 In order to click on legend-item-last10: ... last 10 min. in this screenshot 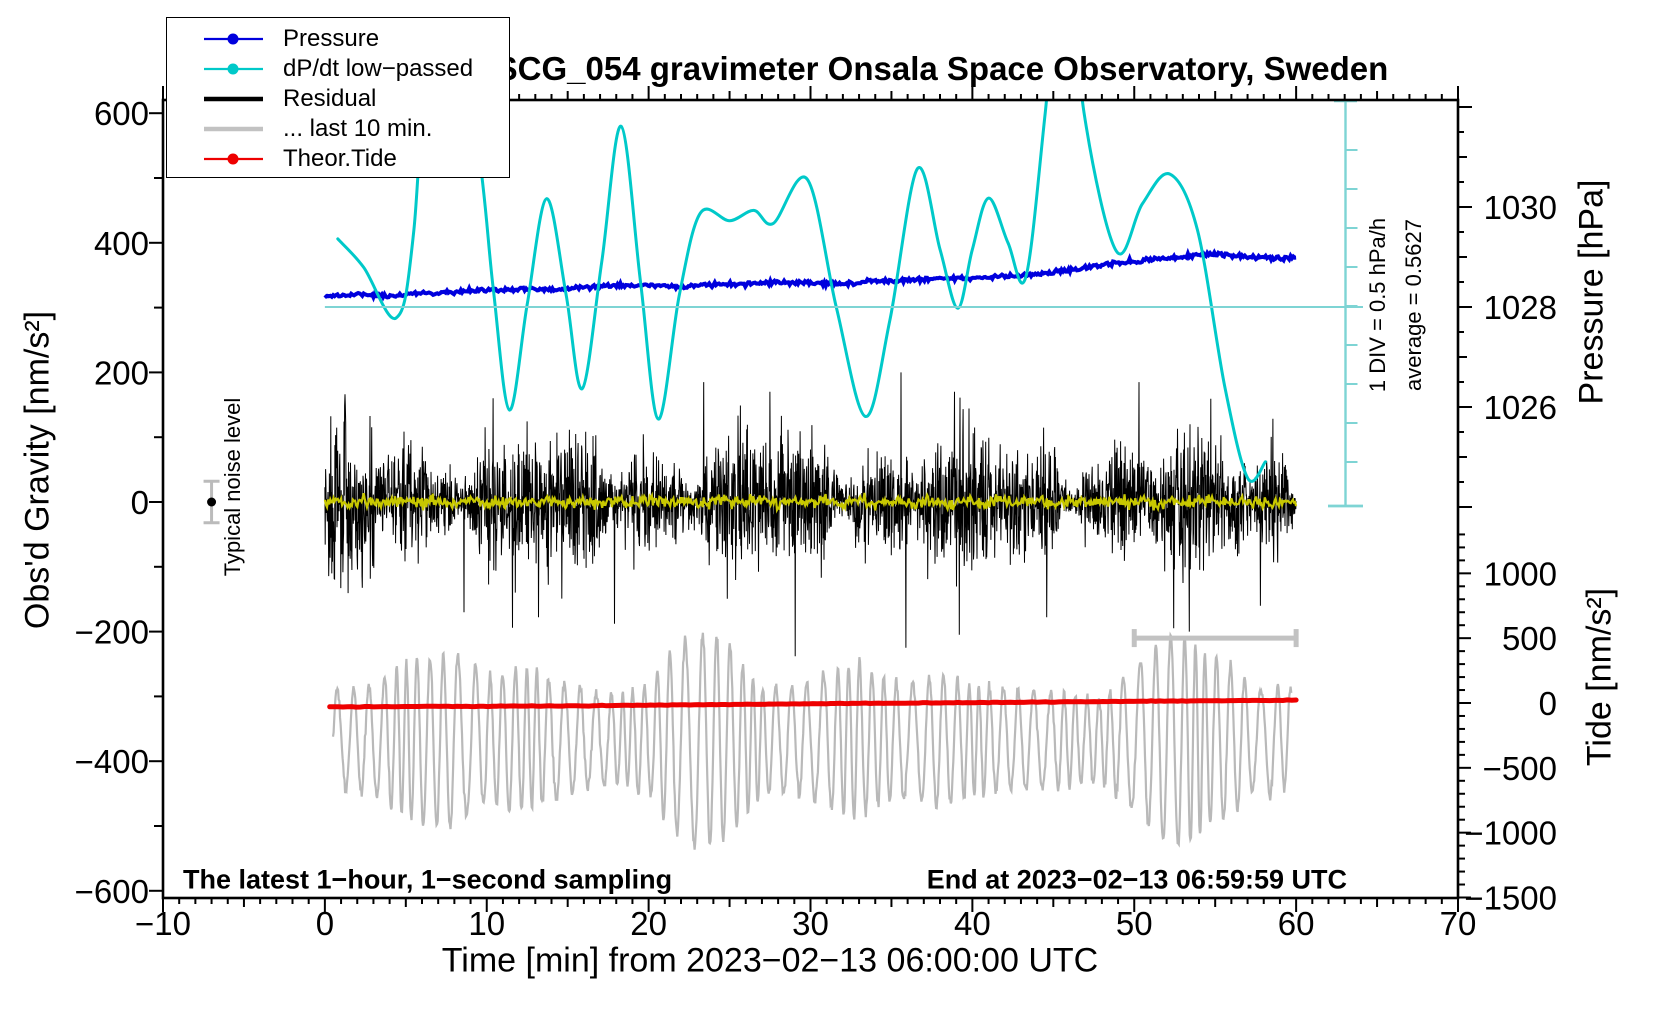, I will do `click(338, 129)`.